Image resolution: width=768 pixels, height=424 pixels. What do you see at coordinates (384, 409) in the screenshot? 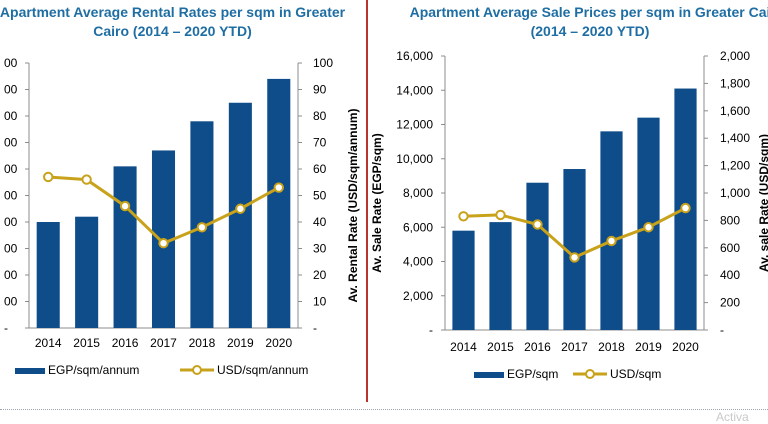
I see `dotted-separator` at bounding box center [384, 409].